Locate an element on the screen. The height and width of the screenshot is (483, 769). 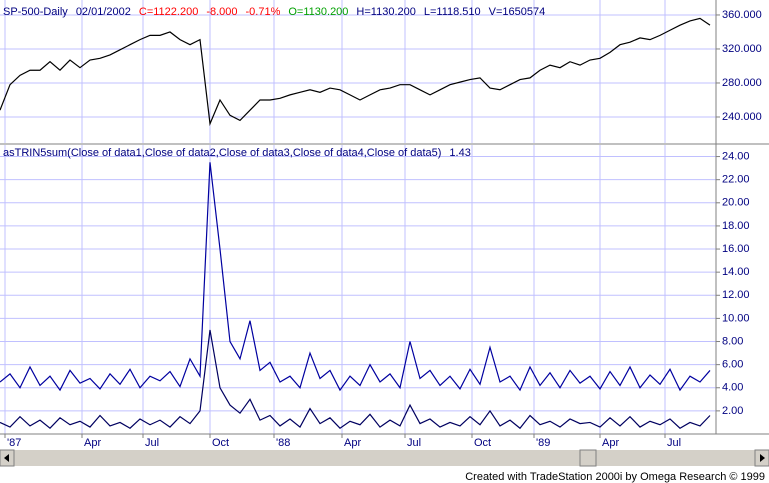
y-tick-label: 240.000 is located at coordinates (742, 117).